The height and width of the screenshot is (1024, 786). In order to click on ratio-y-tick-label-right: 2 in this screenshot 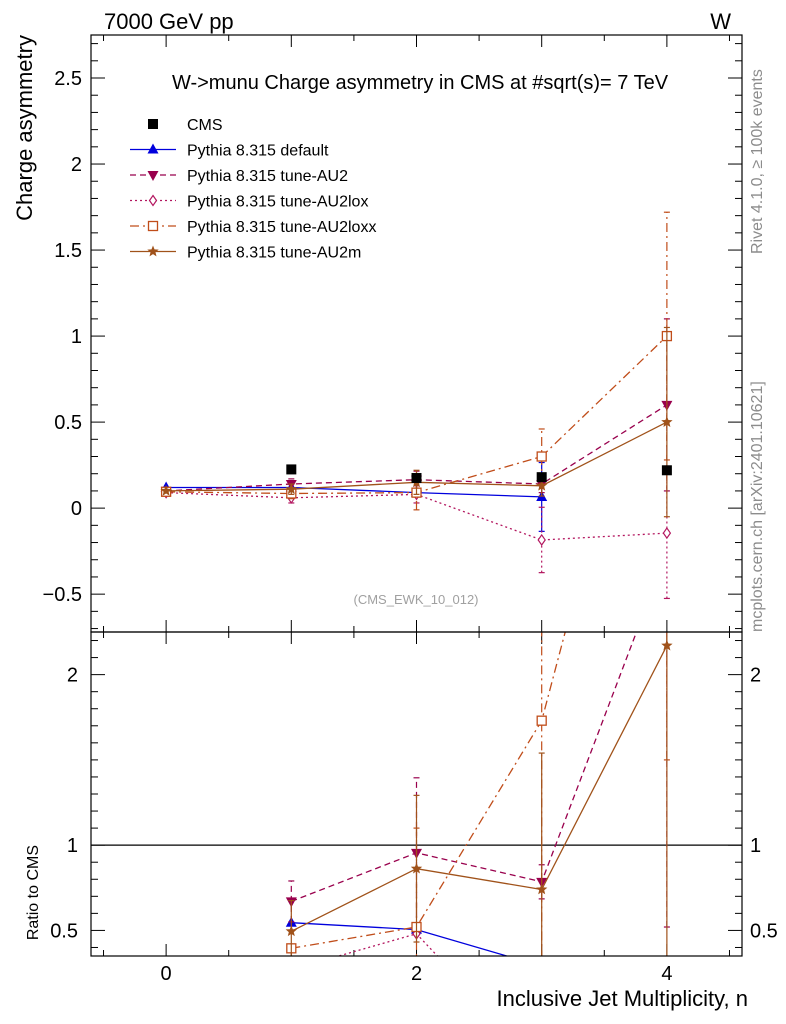, I will do `click(755, 676)`.